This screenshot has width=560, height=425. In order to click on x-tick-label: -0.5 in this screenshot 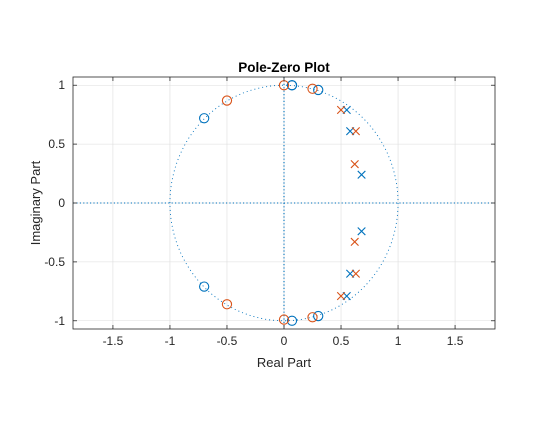, I will do `click(227, 341)`.